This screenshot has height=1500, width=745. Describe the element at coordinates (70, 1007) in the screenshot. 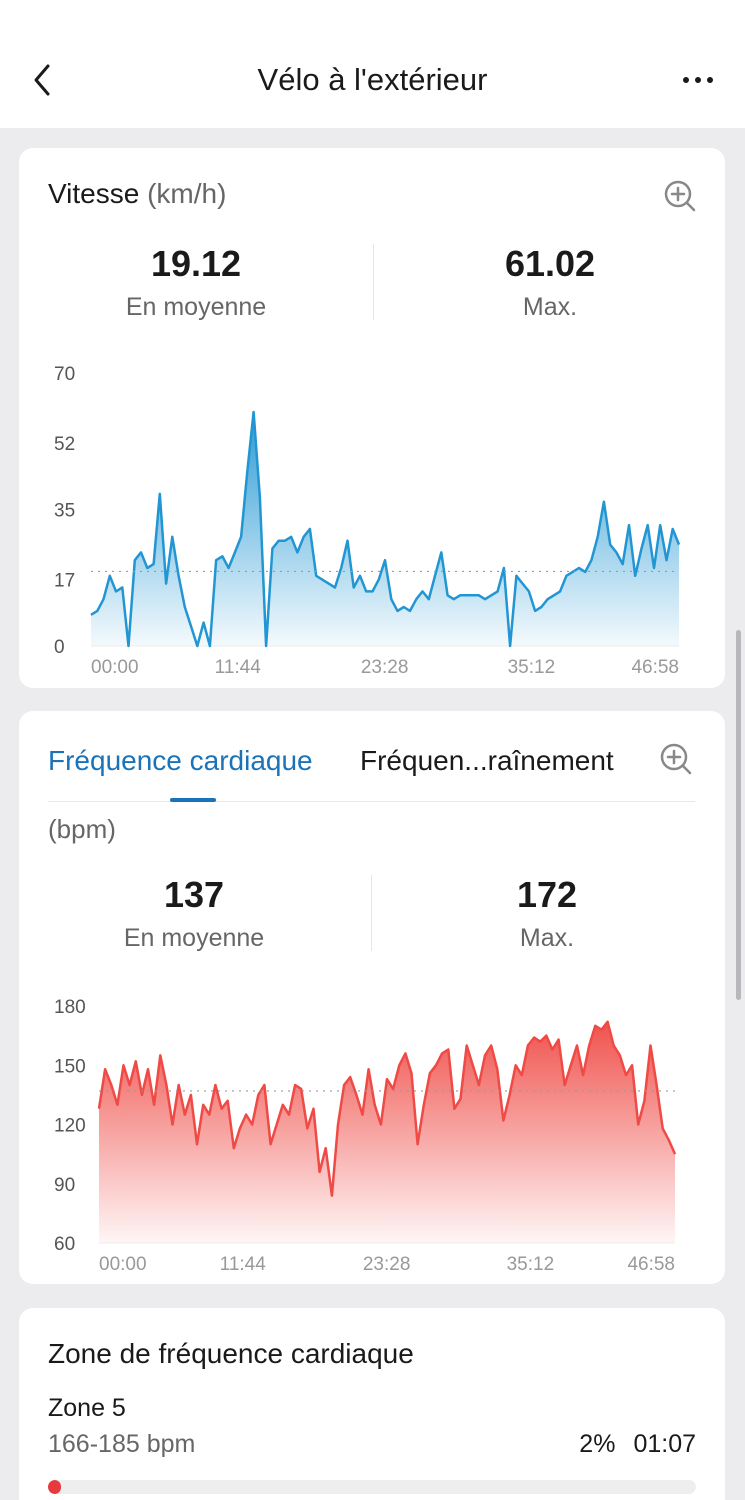

I see `hr-y-tick-label: 180` at that location.